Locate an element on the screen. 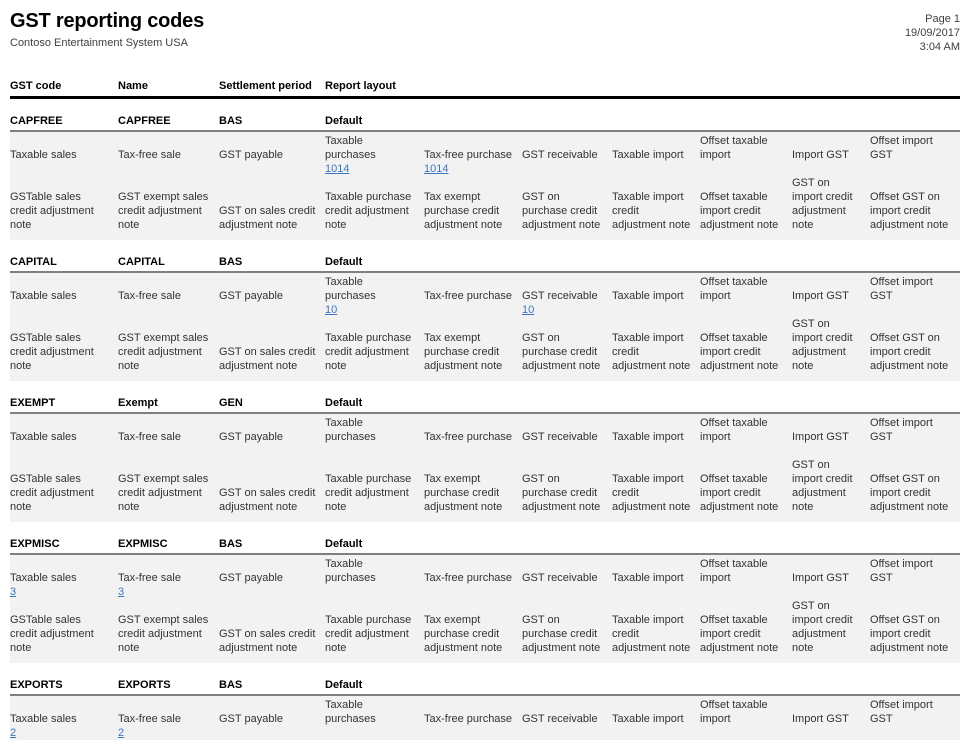 This screenshot has height=755, width=971. report-code-cell: Taxable purchases 10 is located at coordinates (374, 296).